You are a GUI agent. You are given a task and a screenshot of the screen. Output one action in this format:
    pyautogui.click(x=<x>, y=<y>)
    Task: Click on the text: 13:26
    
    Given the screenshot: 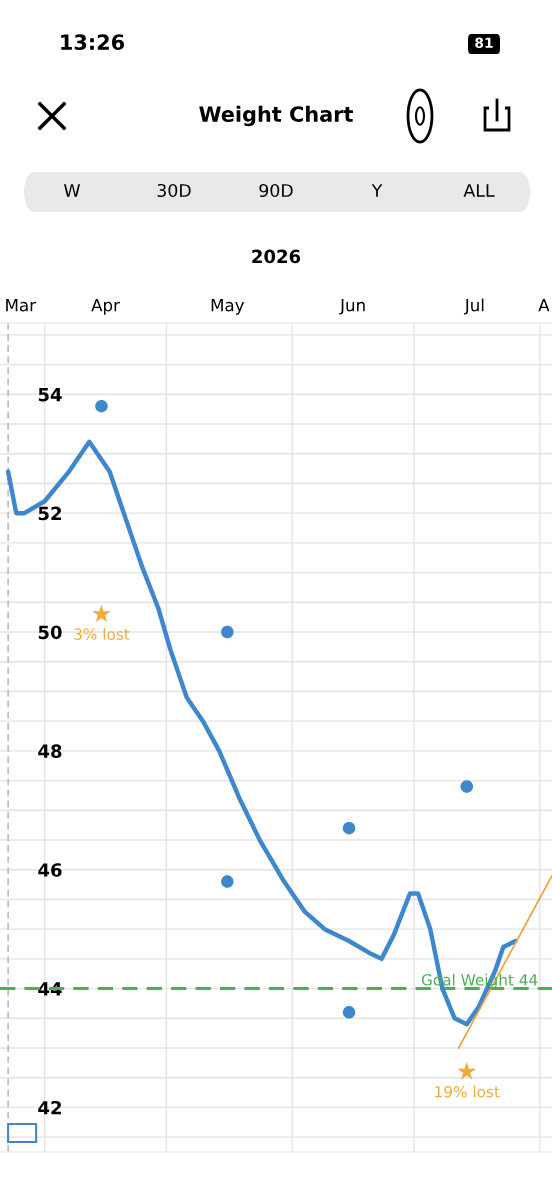 What is the action you would take?
    pyautogui.click(x=93, y=42)
    